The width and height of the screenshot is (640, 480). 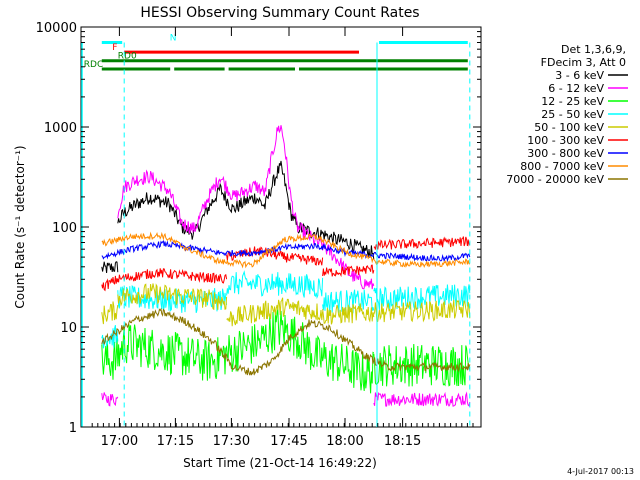 What do you see at coordinates (402, 441) in the screenshot?
I see `x-tick-label: 18:15` at bounding box center [402, 441].